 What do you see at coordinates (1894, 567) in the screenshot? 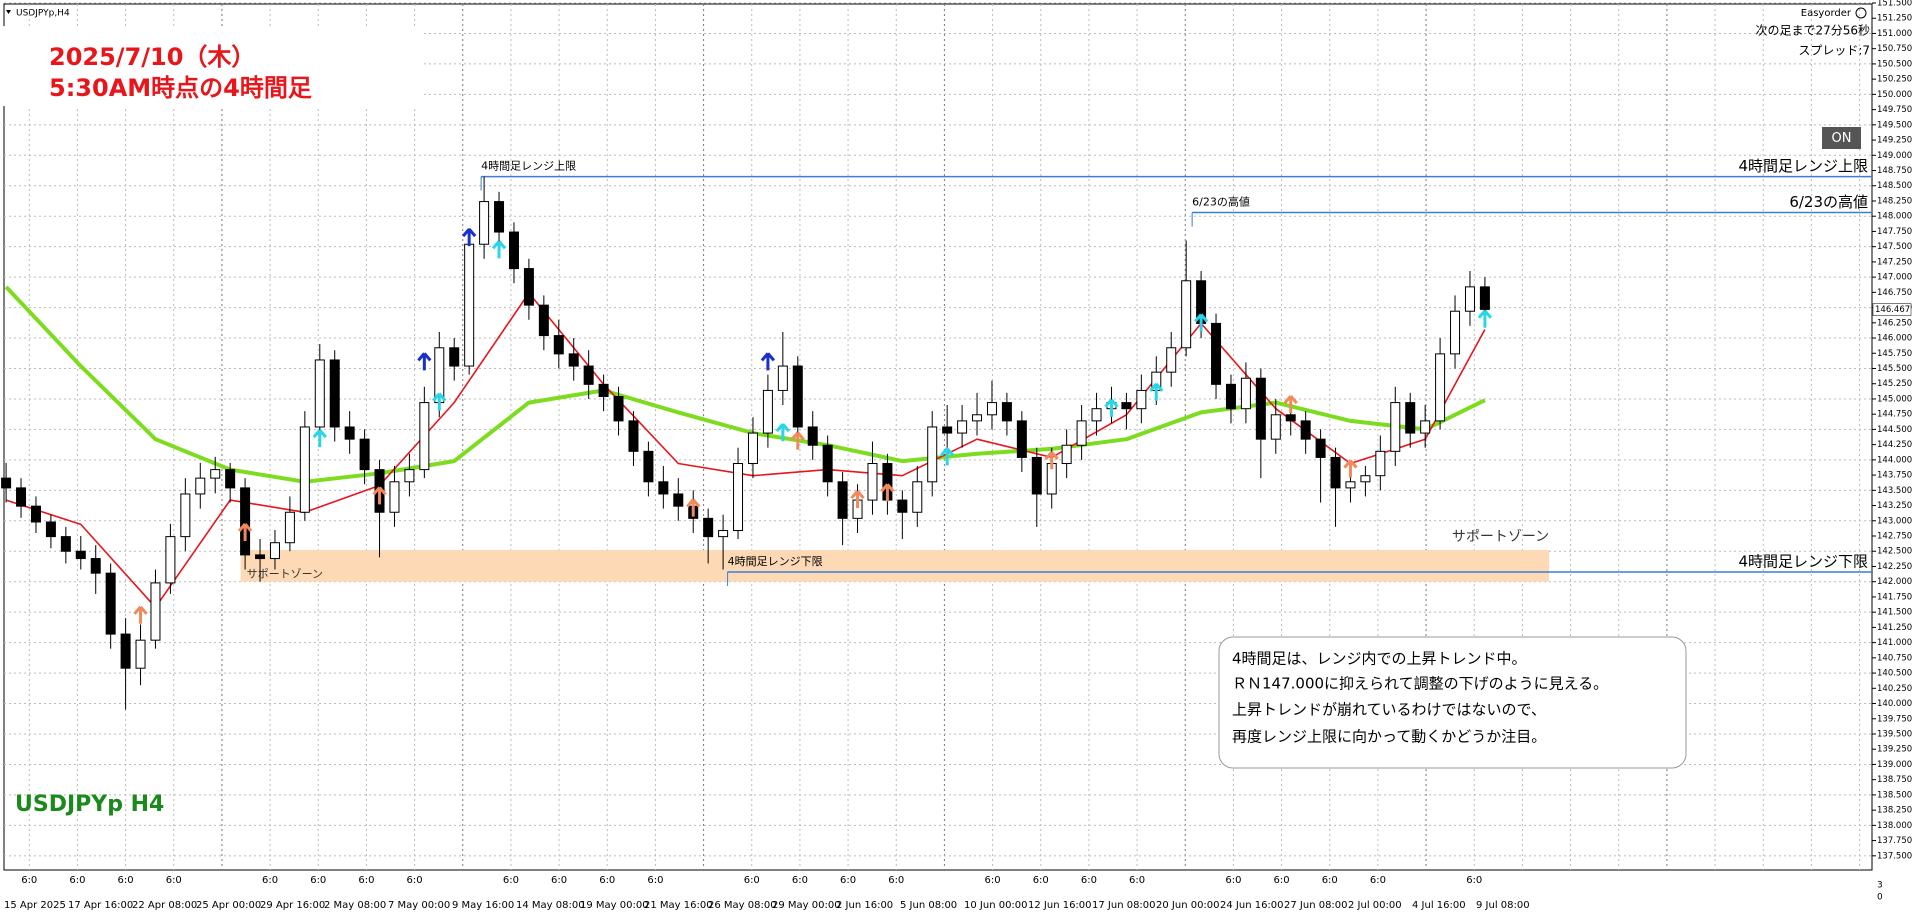
I see `y-tick-label: 142.250` at bounding box center [1894, 567].